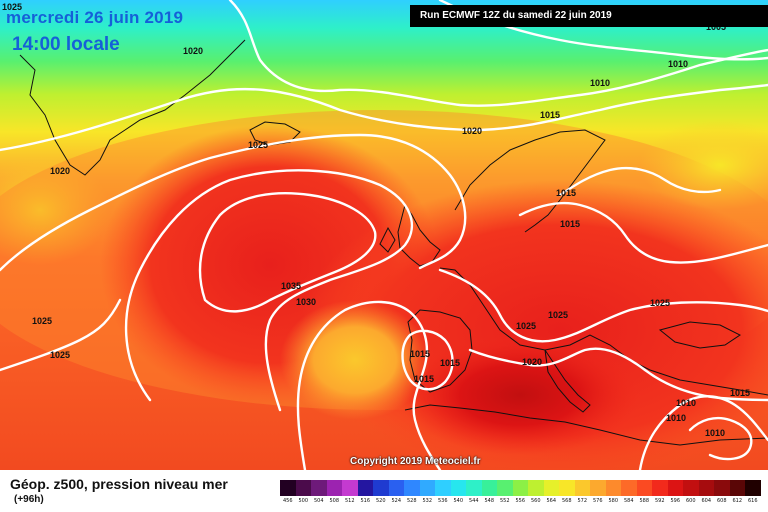 Image resolution: width=768 pixels, height=512 pixels. What do you see at coordinates (721, 501) in the screenshot?
I see `color-scale-label: 608` at bounding box center [721, 501].